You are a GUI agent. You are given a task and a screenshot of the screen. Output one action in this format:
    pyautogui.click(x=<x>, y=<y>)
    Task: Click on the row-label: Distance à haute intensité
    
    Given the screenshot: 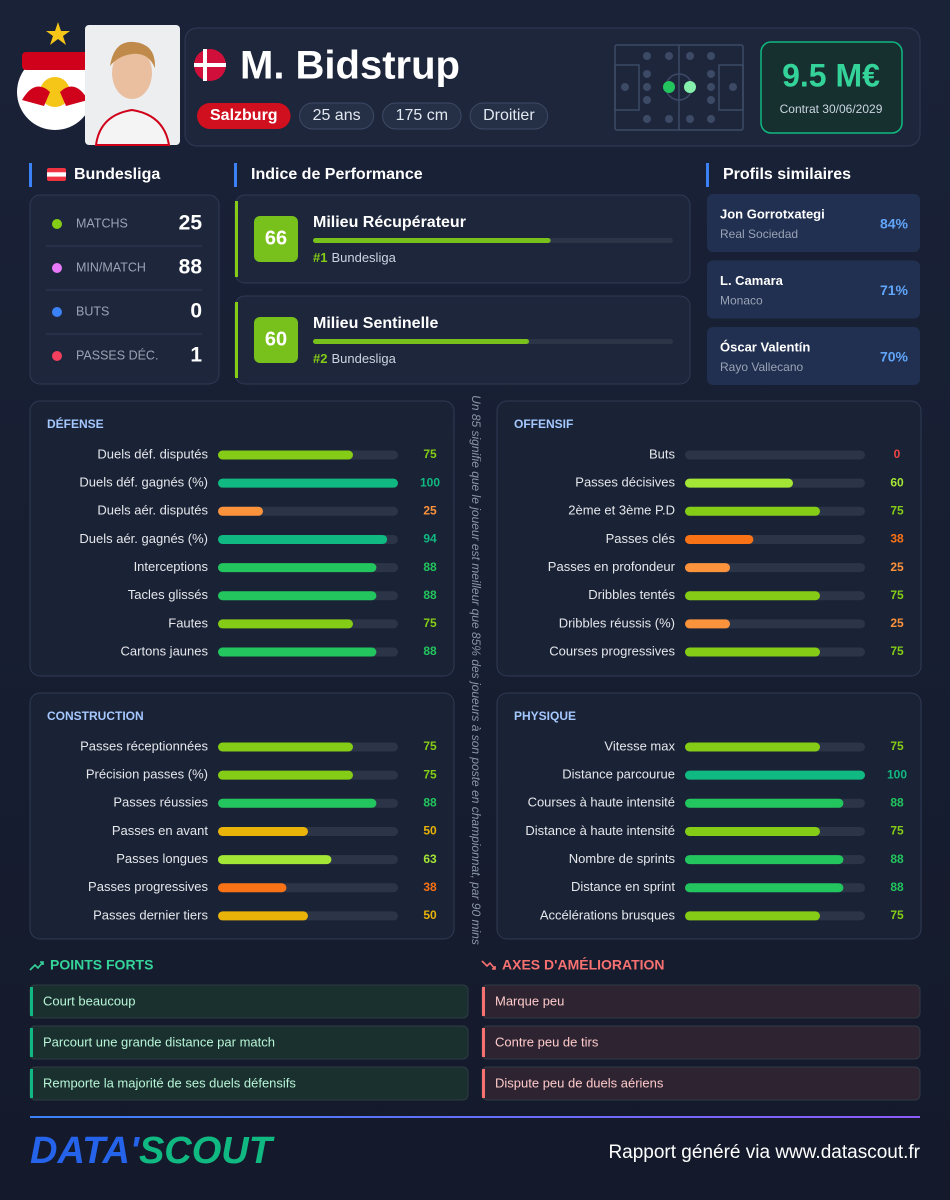 What is the action you would take?
    pyautogui.click(x=600, y=830)
    